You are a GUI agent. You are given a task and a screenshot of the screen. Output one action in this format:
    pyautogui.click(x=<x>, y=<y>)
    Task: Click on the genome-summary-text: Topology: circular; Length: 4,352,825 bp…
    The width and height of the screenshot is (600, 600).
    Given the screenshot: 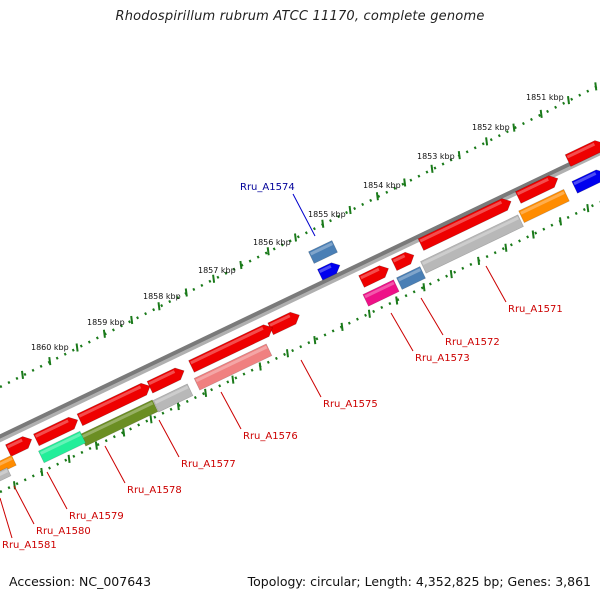 What is the action you would take?
    pyautogui.click(x=419, y=581)
    